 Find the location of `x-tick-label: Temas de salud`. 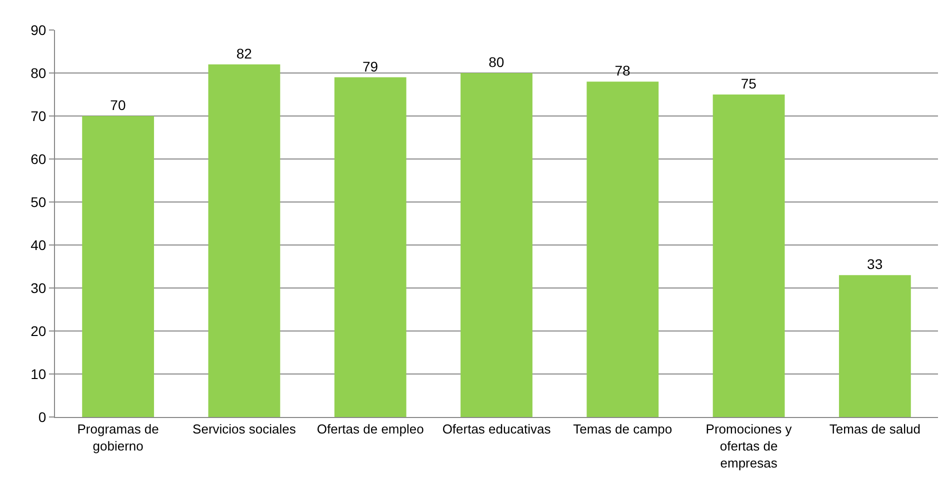

x-tick-label: Temas de salud is located at coordinates (874, 429).